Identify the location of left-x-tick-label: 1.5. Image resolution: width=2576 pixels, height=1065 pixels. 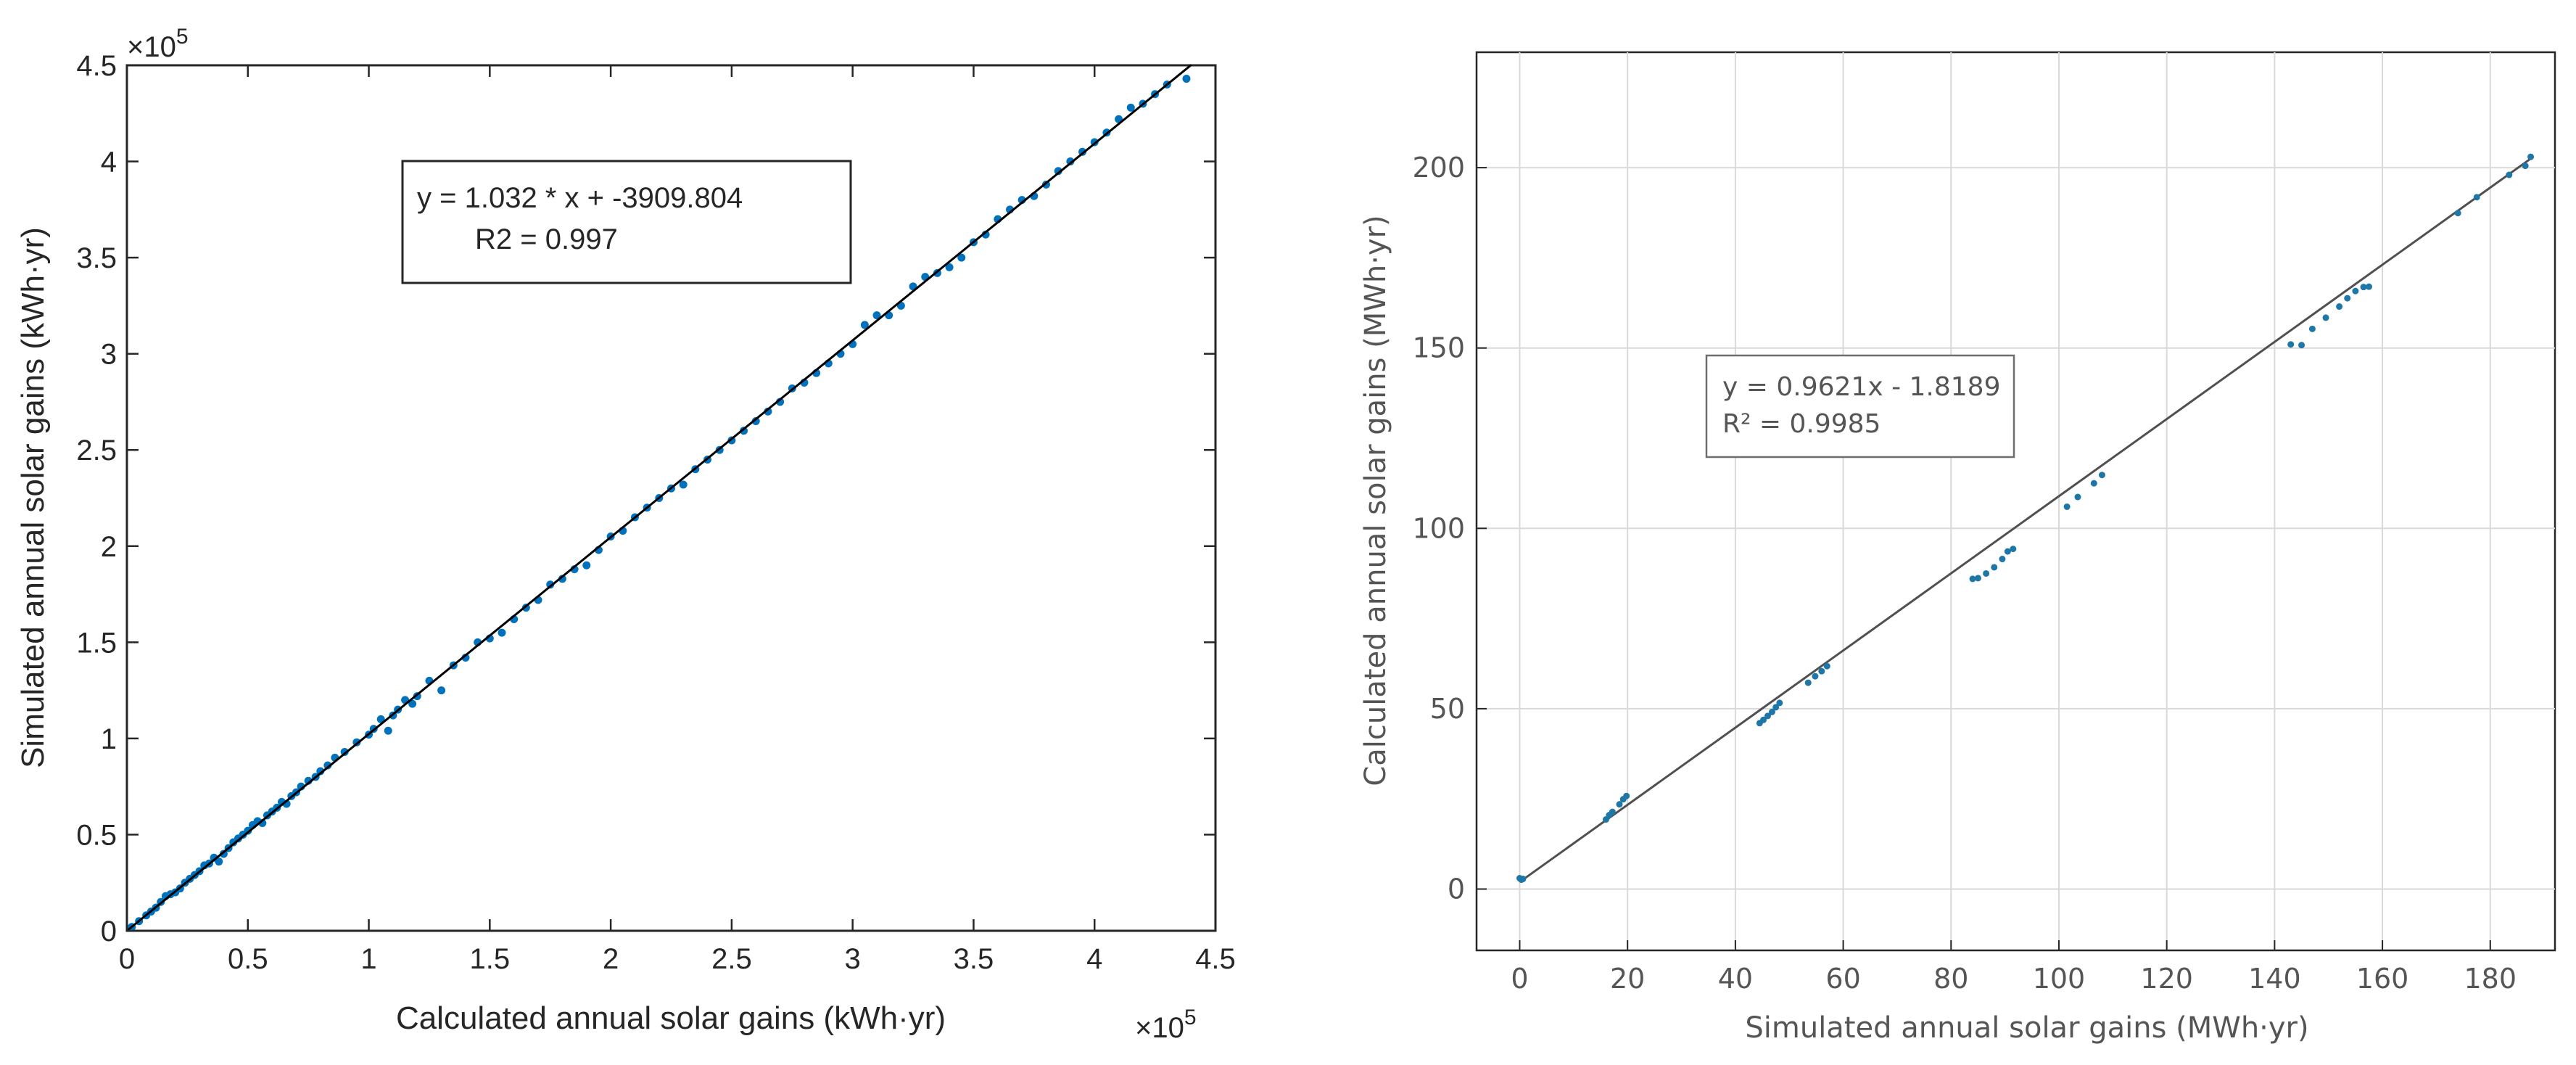
(491, 959).